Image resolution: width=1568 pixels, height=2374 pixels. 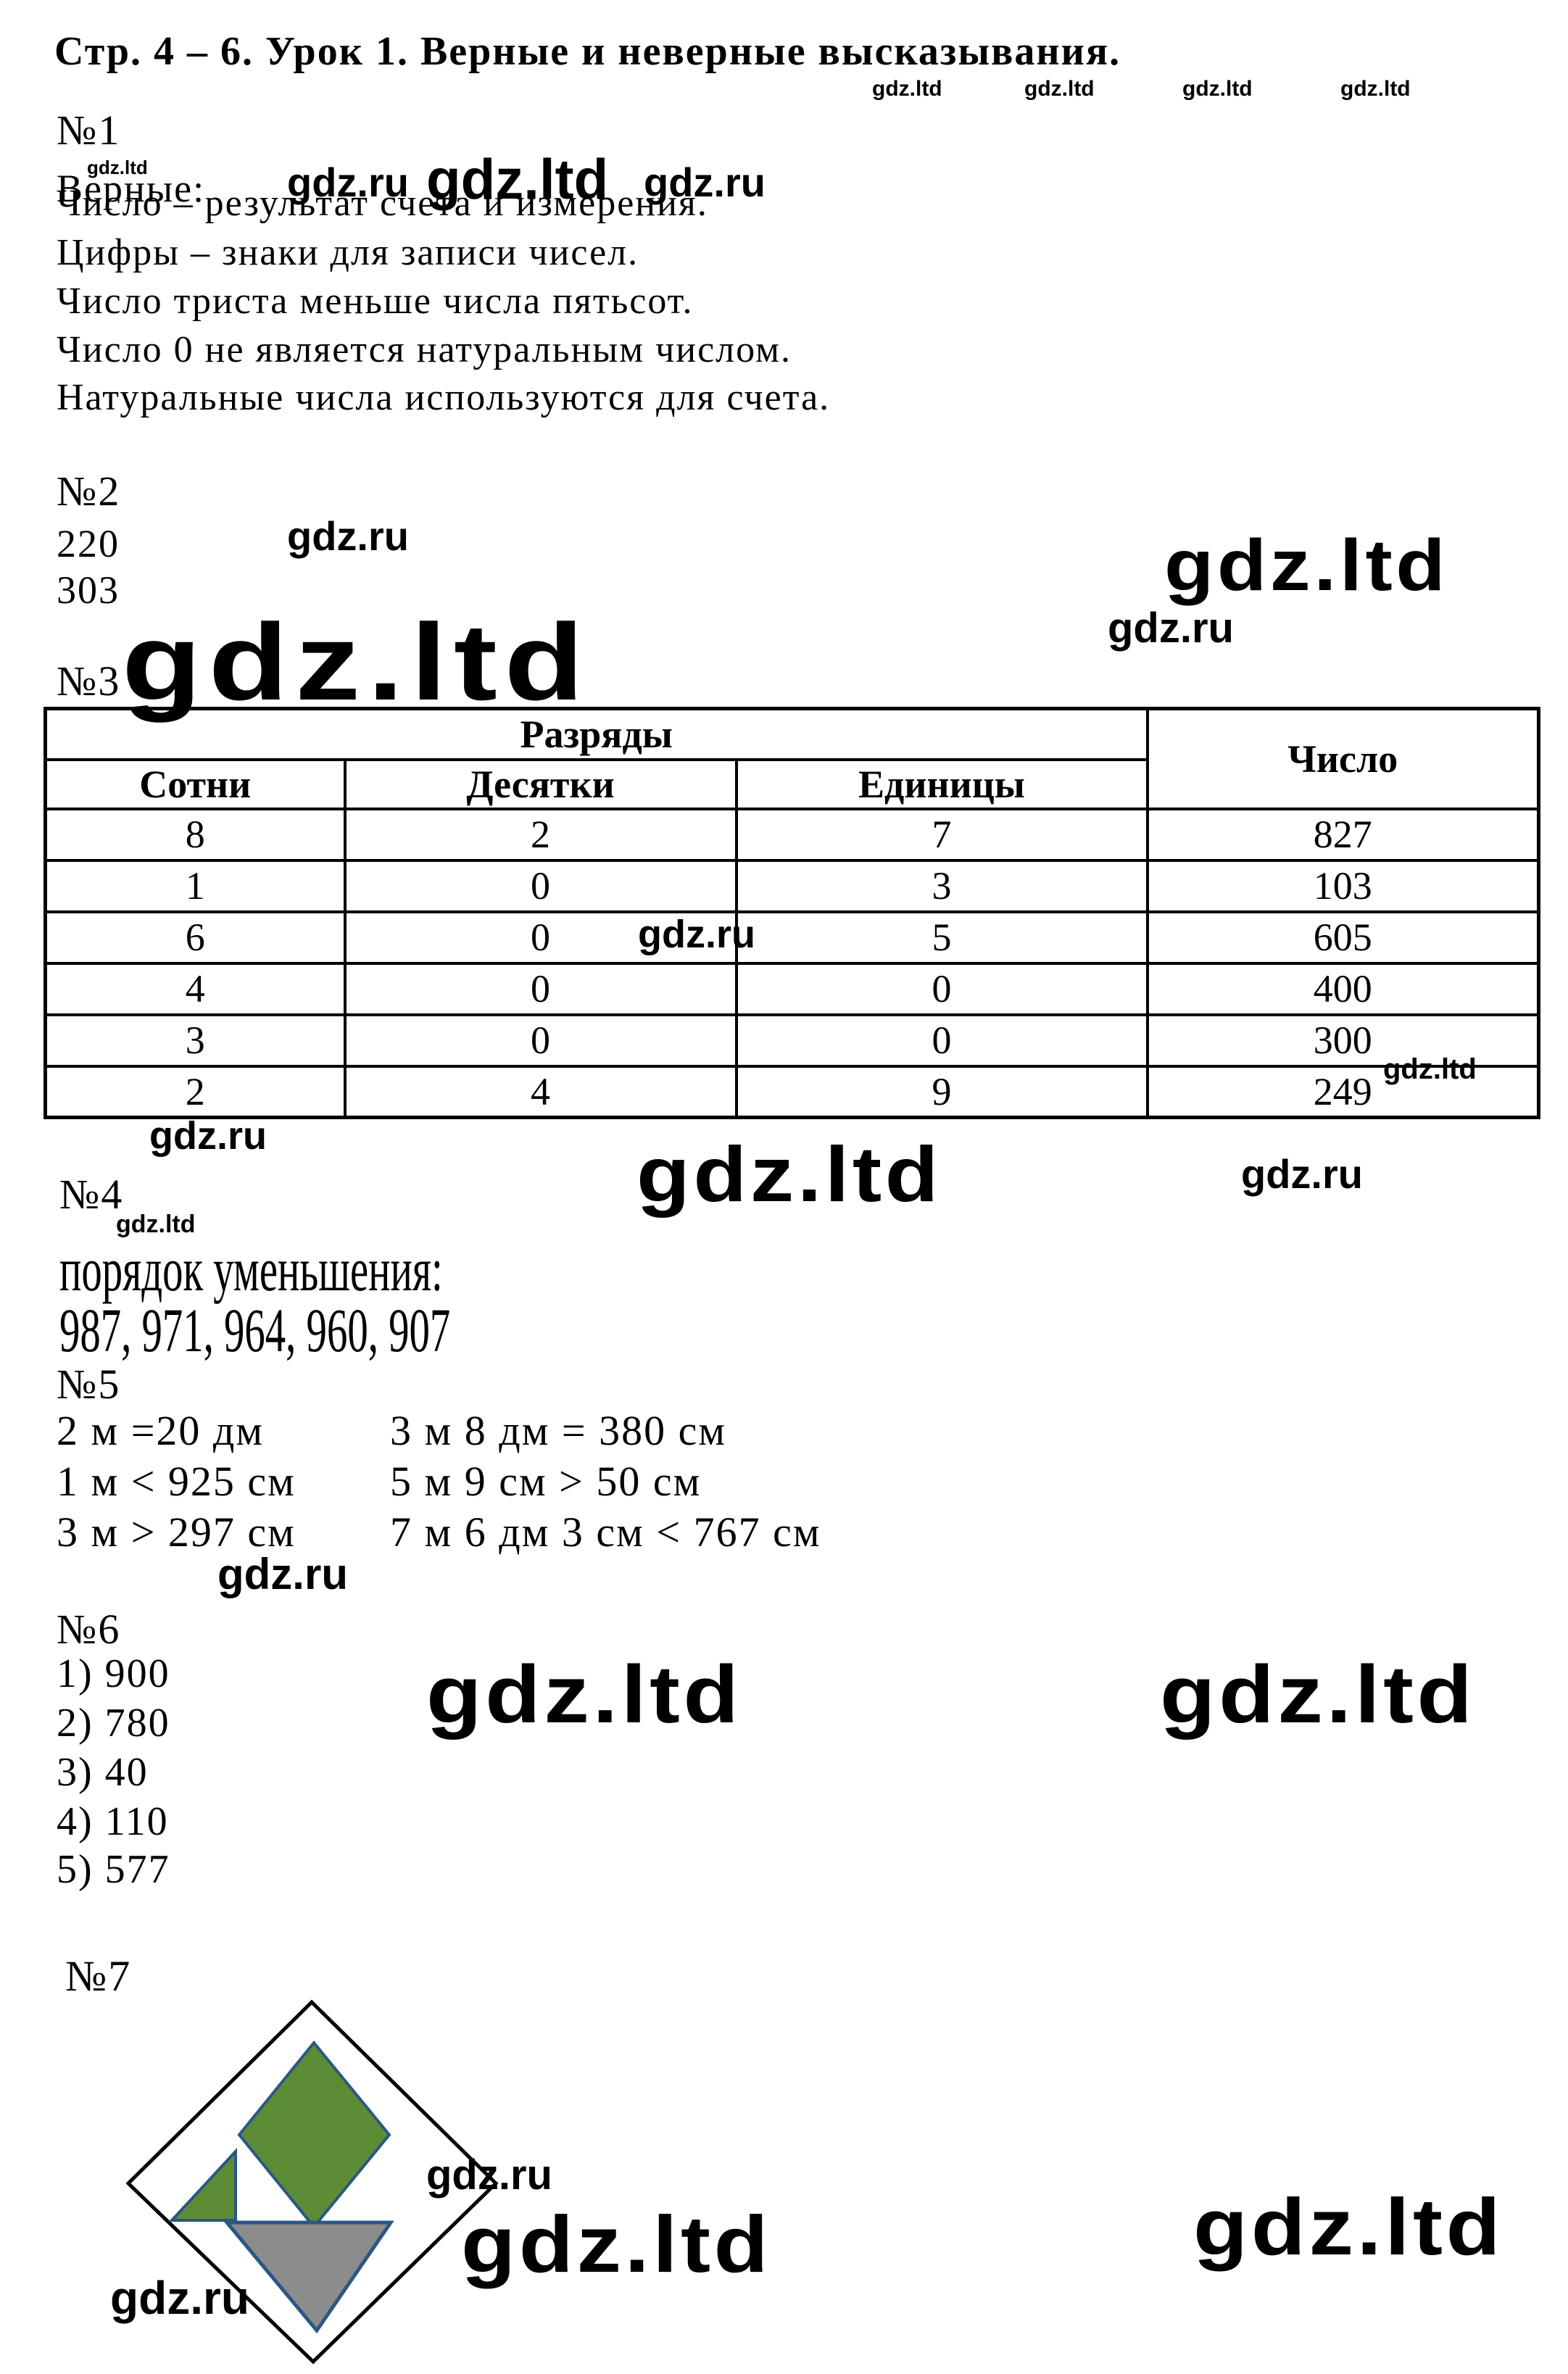 I want to click on table-cell: 8, so click(x=195, y=835).